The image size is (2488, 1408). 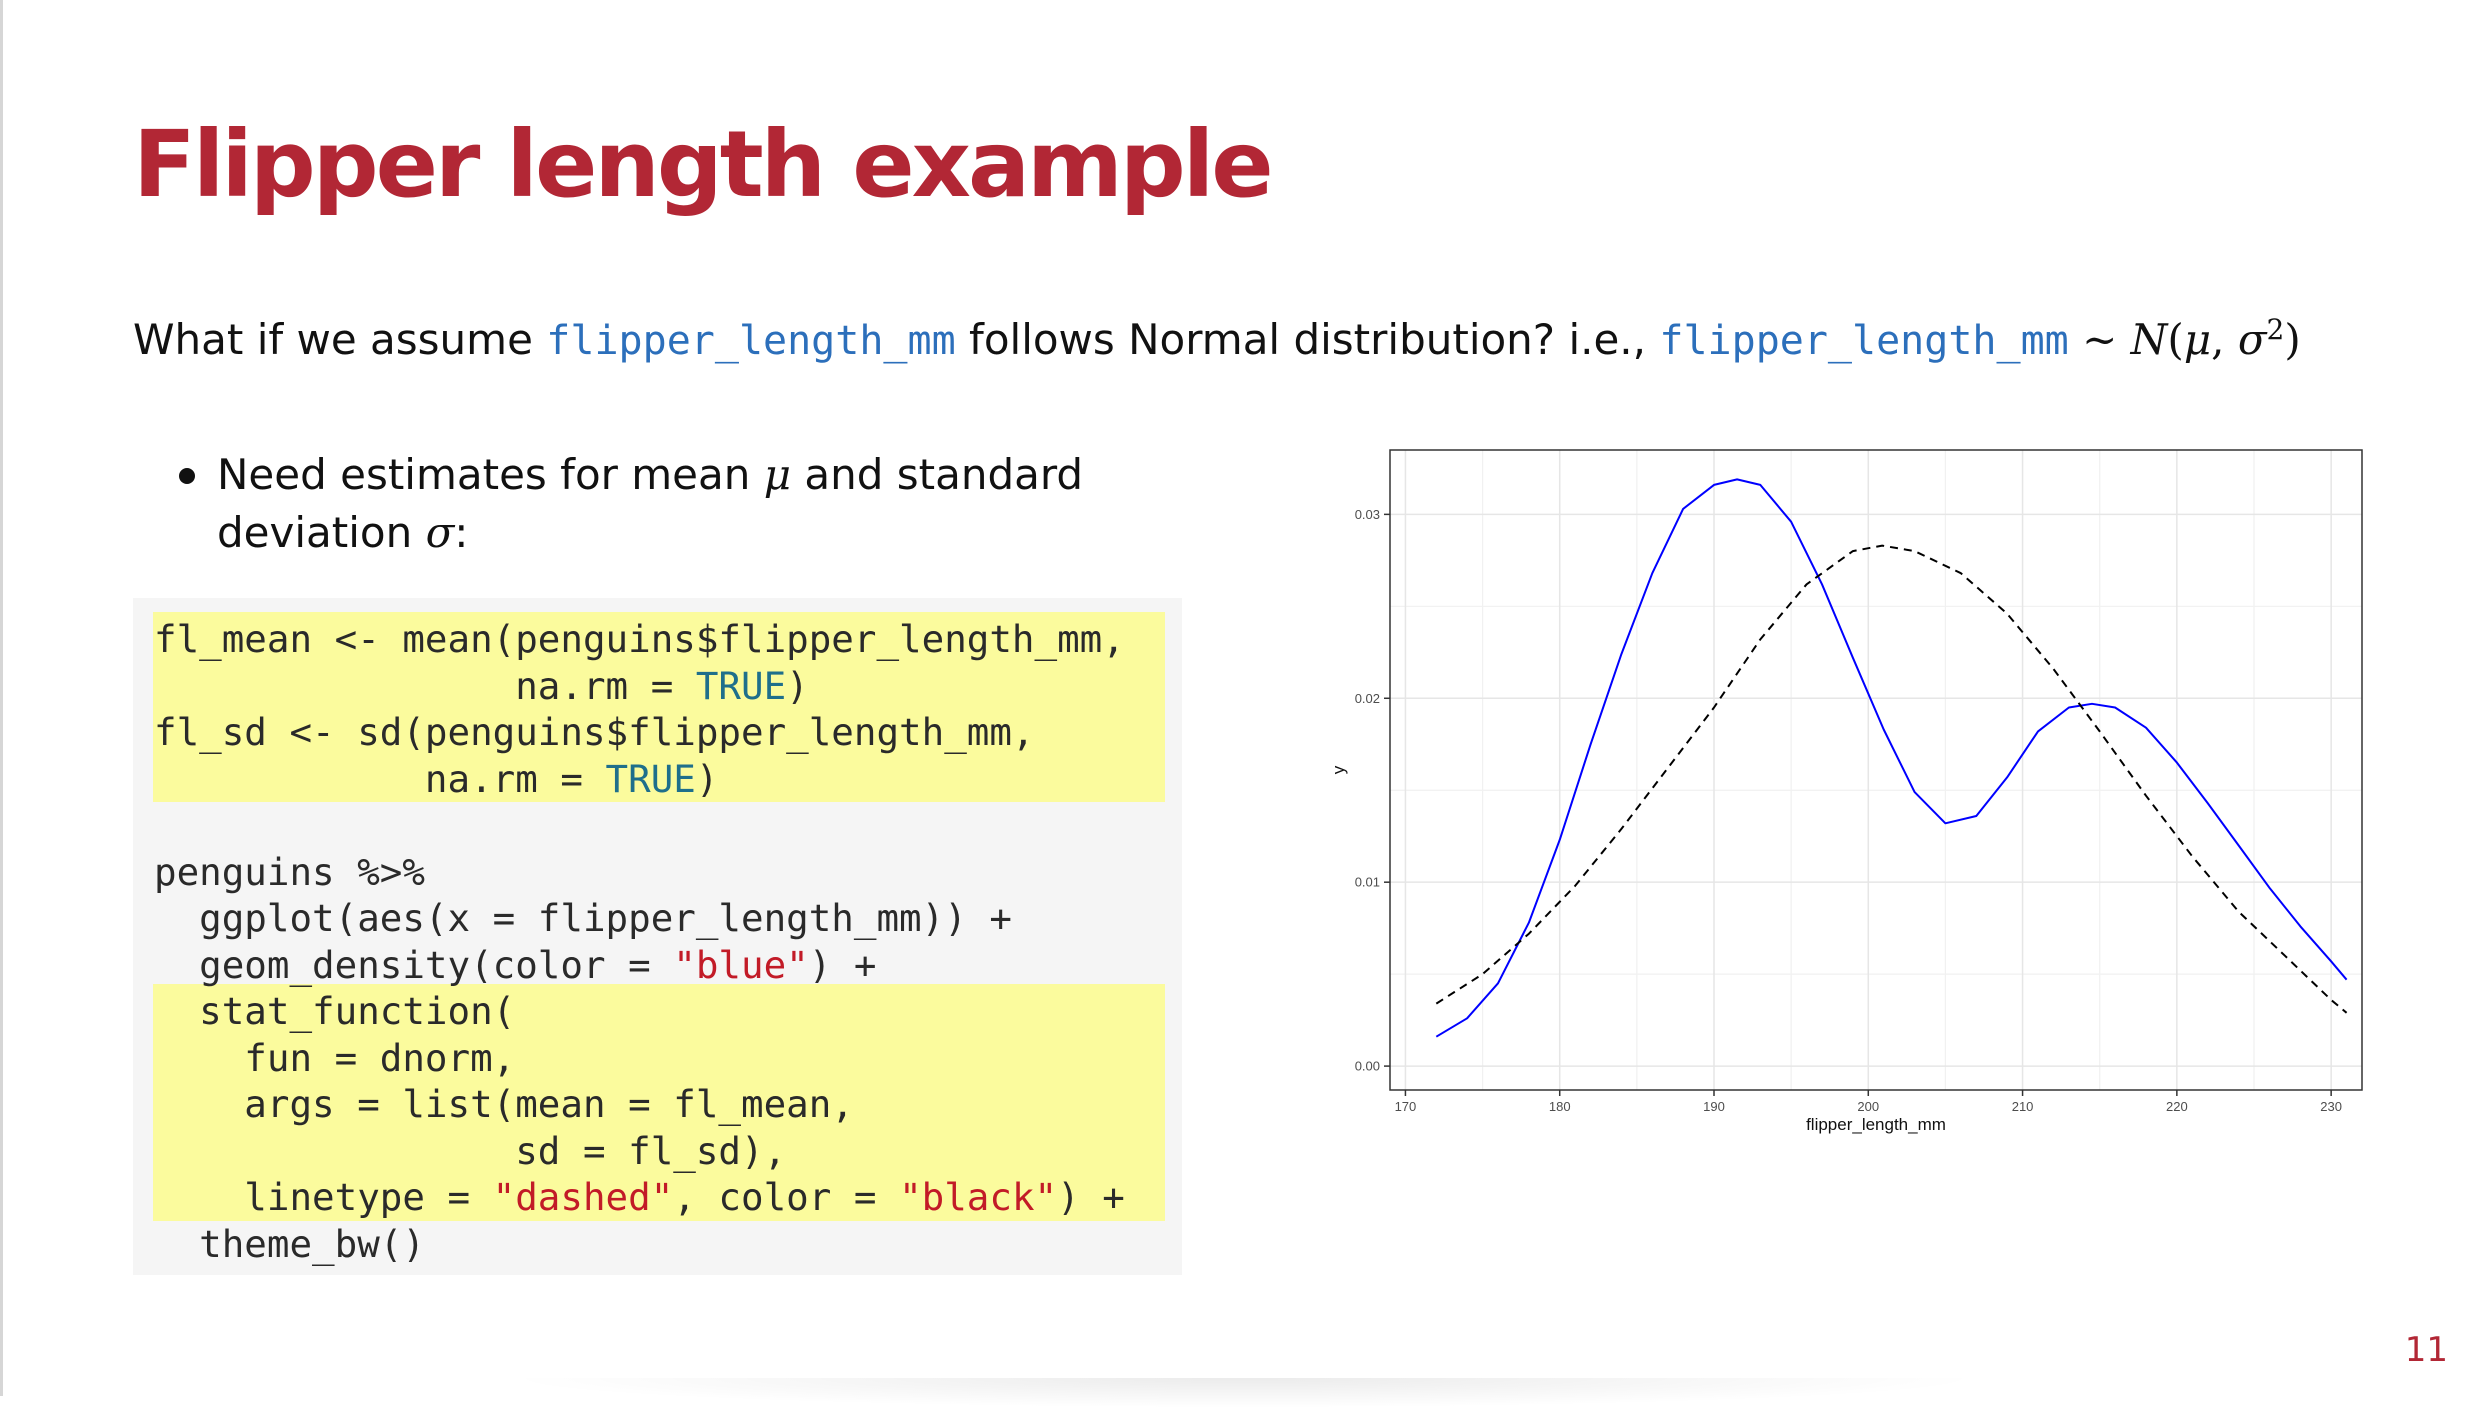 I want to click on bullet-dot-icon, so click(x=187, y=476).